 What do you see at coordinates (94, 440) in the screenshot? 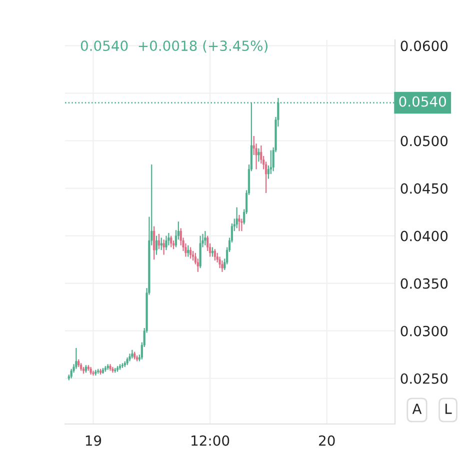
I see `x-tick-label: 19` at bounding box center [94, 440].